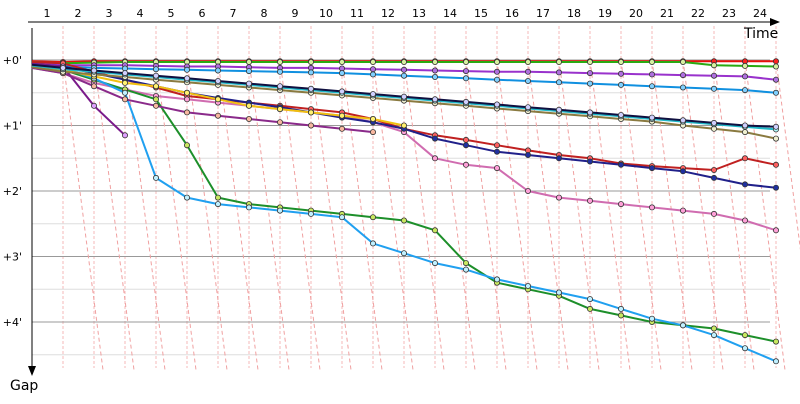 Image resolution: width=800 pixels, height=404 pixels. I want to click on x-tick-label: 23, so click(729, 13).